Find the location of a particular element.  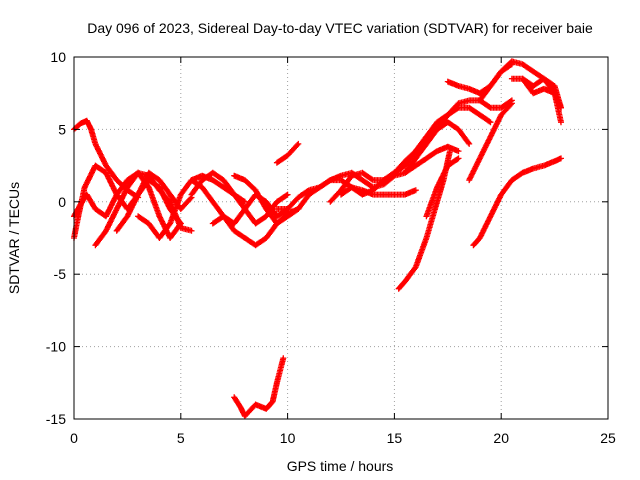

y-tick-label-1: -10 is located at coordinates (56, 347).